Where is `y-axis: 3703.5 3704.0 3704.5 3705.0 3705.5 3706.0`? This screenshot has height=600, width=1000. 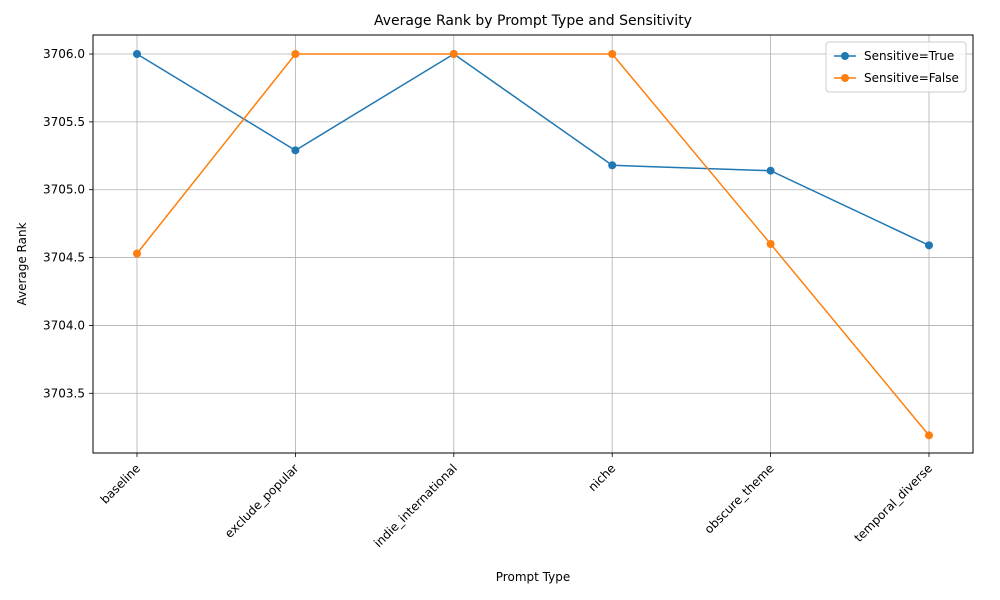
y-axis: 3703.5 3704.0 3704.5 3705.0 3705.5 3706.0 is located at coordinates (68, 223).